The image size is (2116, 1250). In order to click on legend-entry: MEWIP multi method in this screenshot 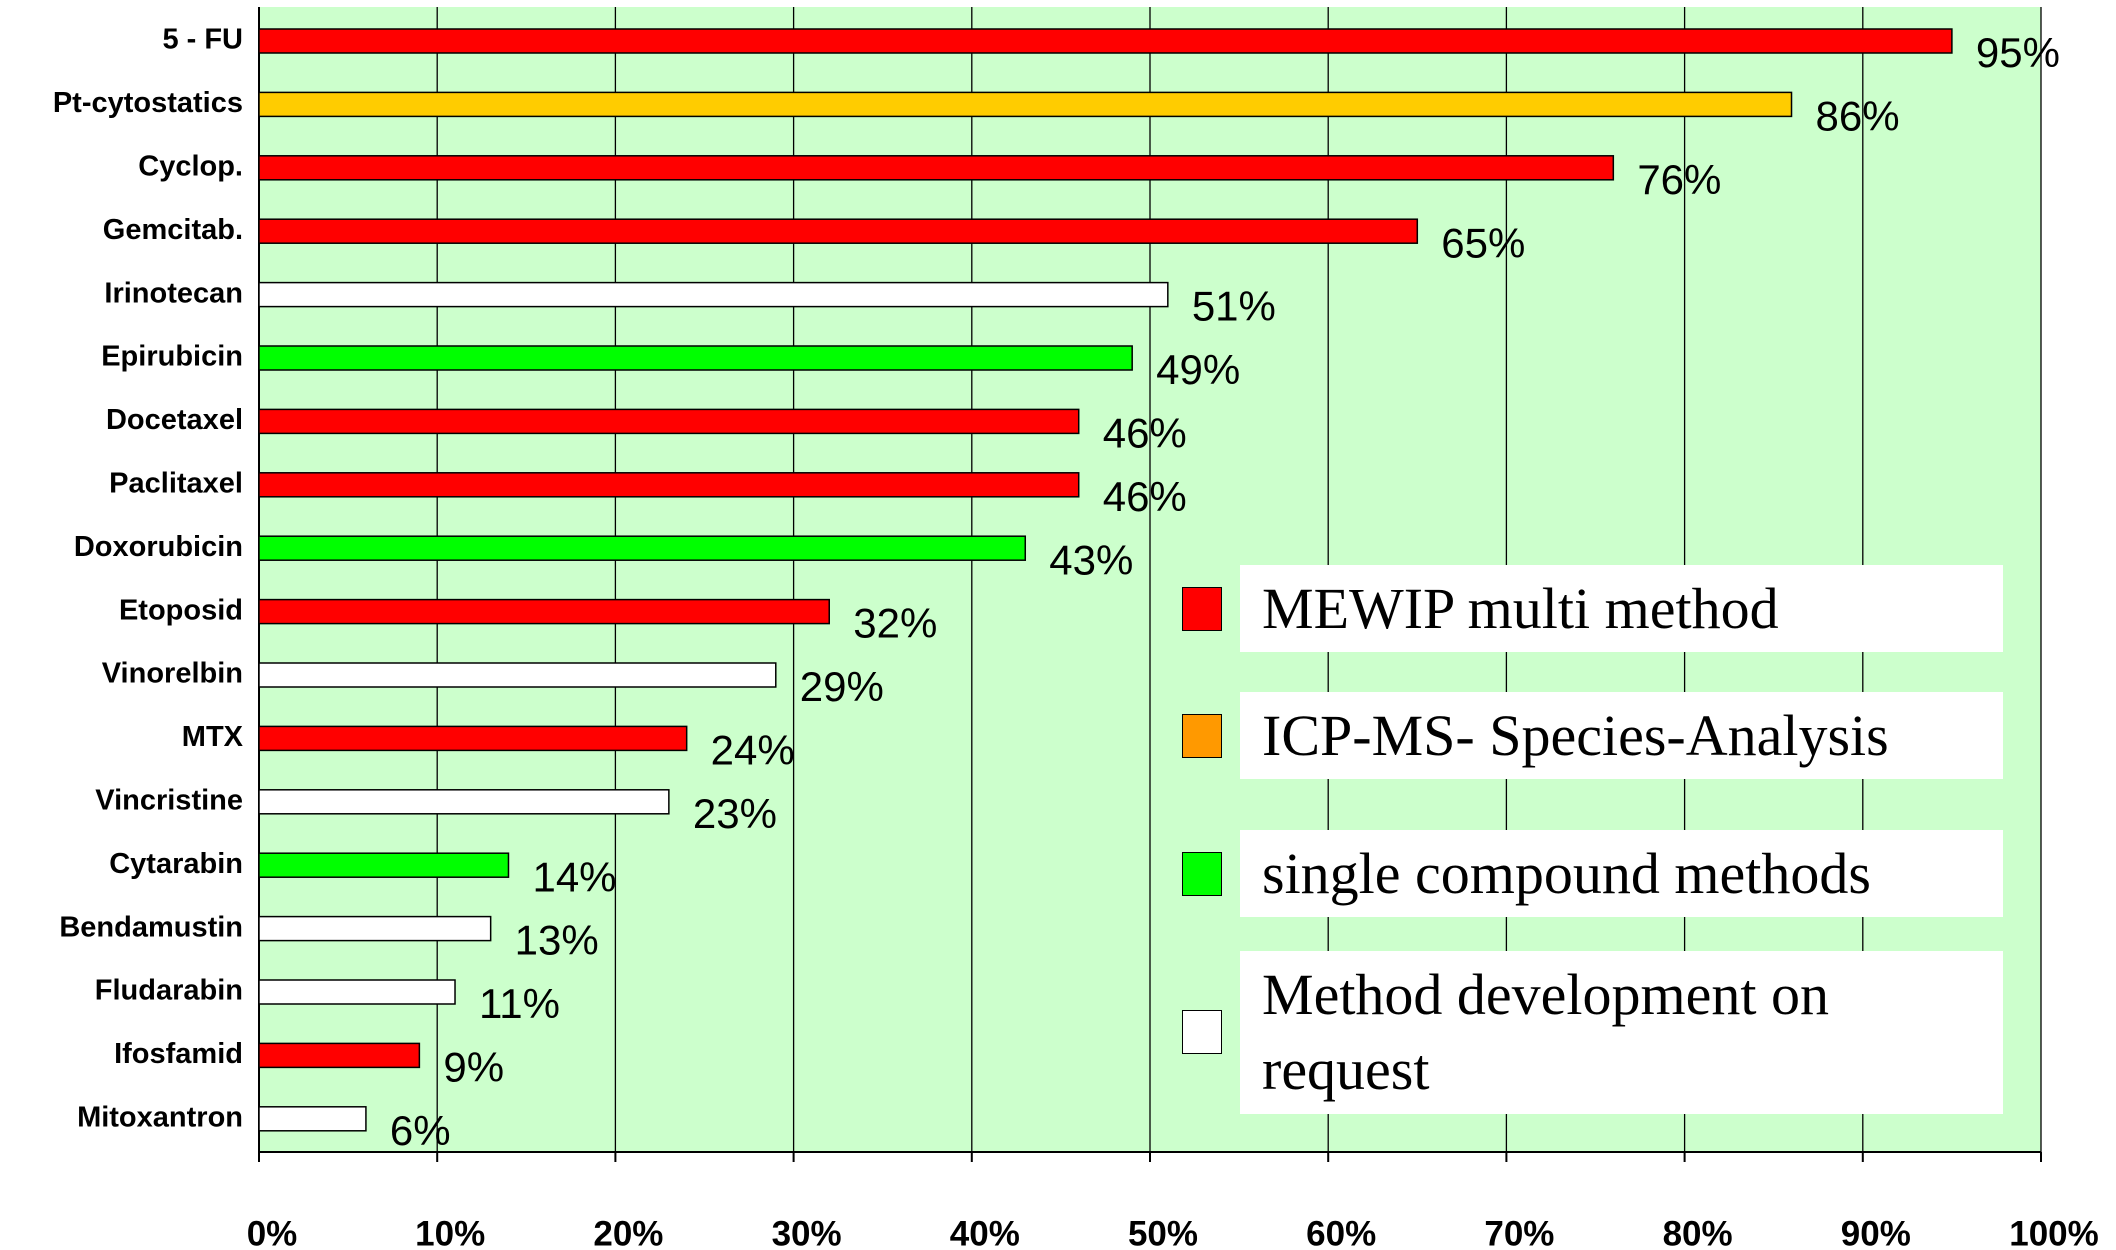, I will do `click(1592, 609)`.